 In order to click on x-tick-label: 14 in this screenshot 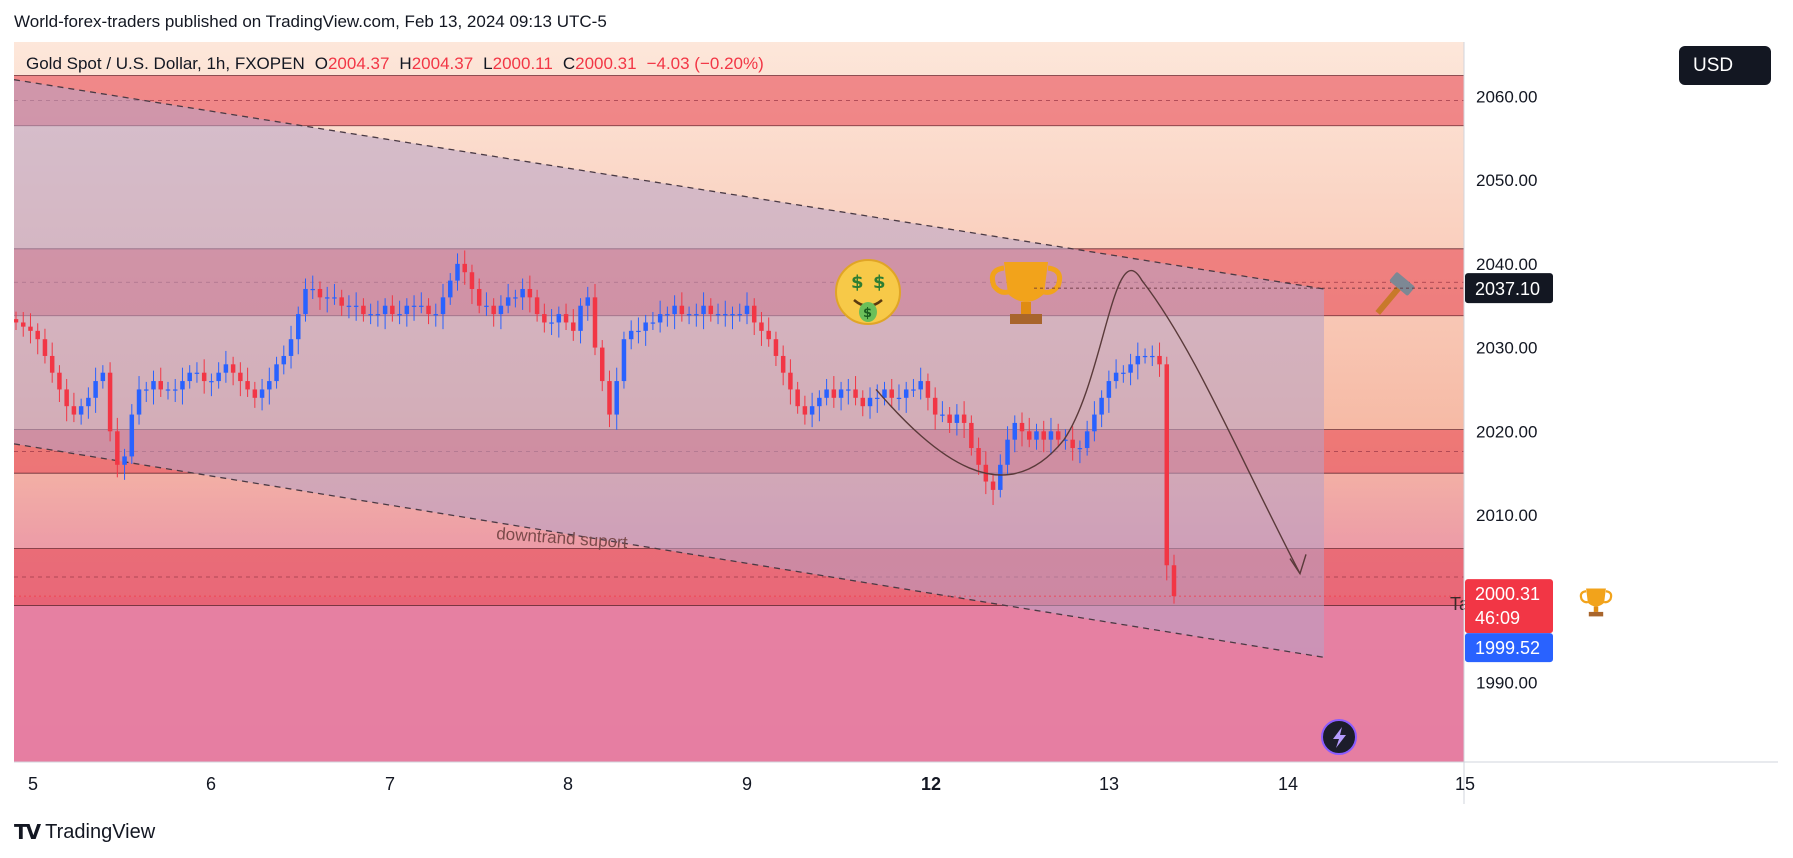, I will do `click(1288, 784)`.